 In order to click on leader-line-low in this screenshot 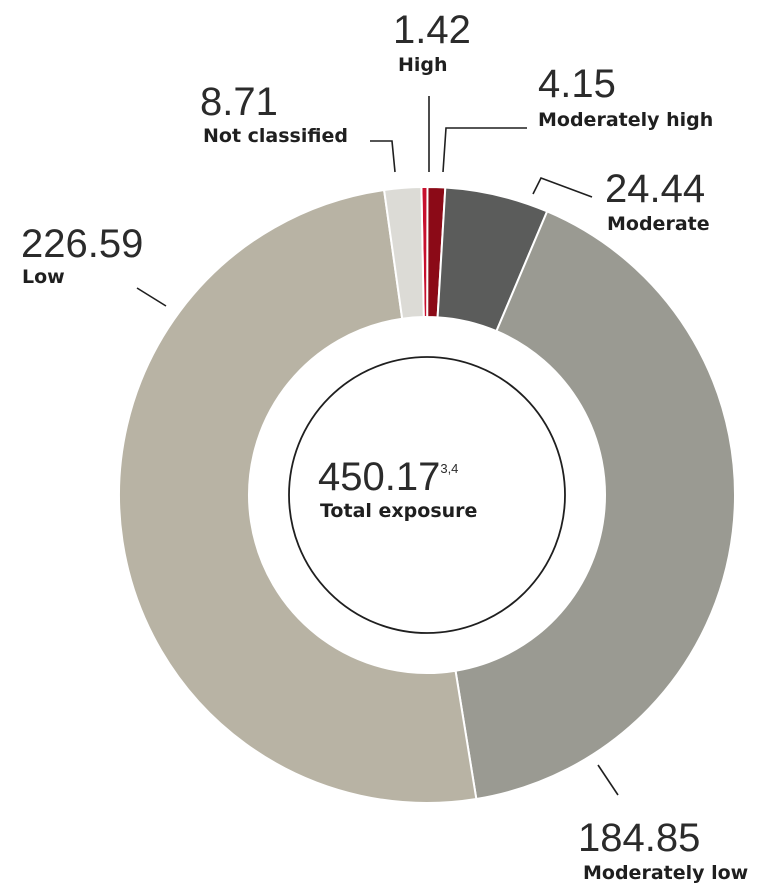, I will do `click(151, 297)`.